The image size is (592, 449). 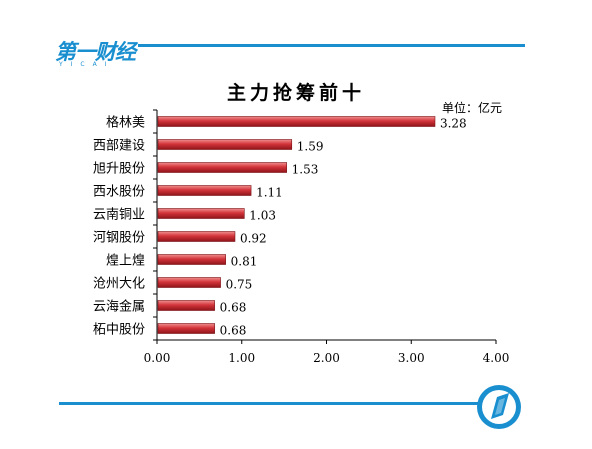 What do you see at coordinates (119, 330) in the screenshot?
I see `category-label: 柘中股份` at bounding box center [119, 330].